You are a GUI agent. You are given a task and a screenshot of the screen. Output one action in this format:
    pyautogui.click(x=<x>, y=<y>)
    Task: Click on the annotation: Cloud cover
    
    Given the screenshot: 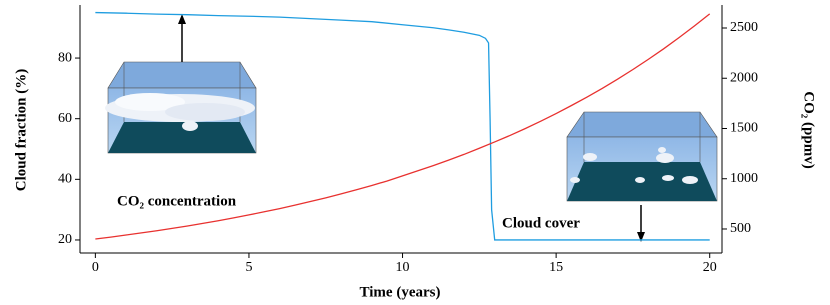 What is the action you would take?
    pyautogui.click(x=541, y=223)
    